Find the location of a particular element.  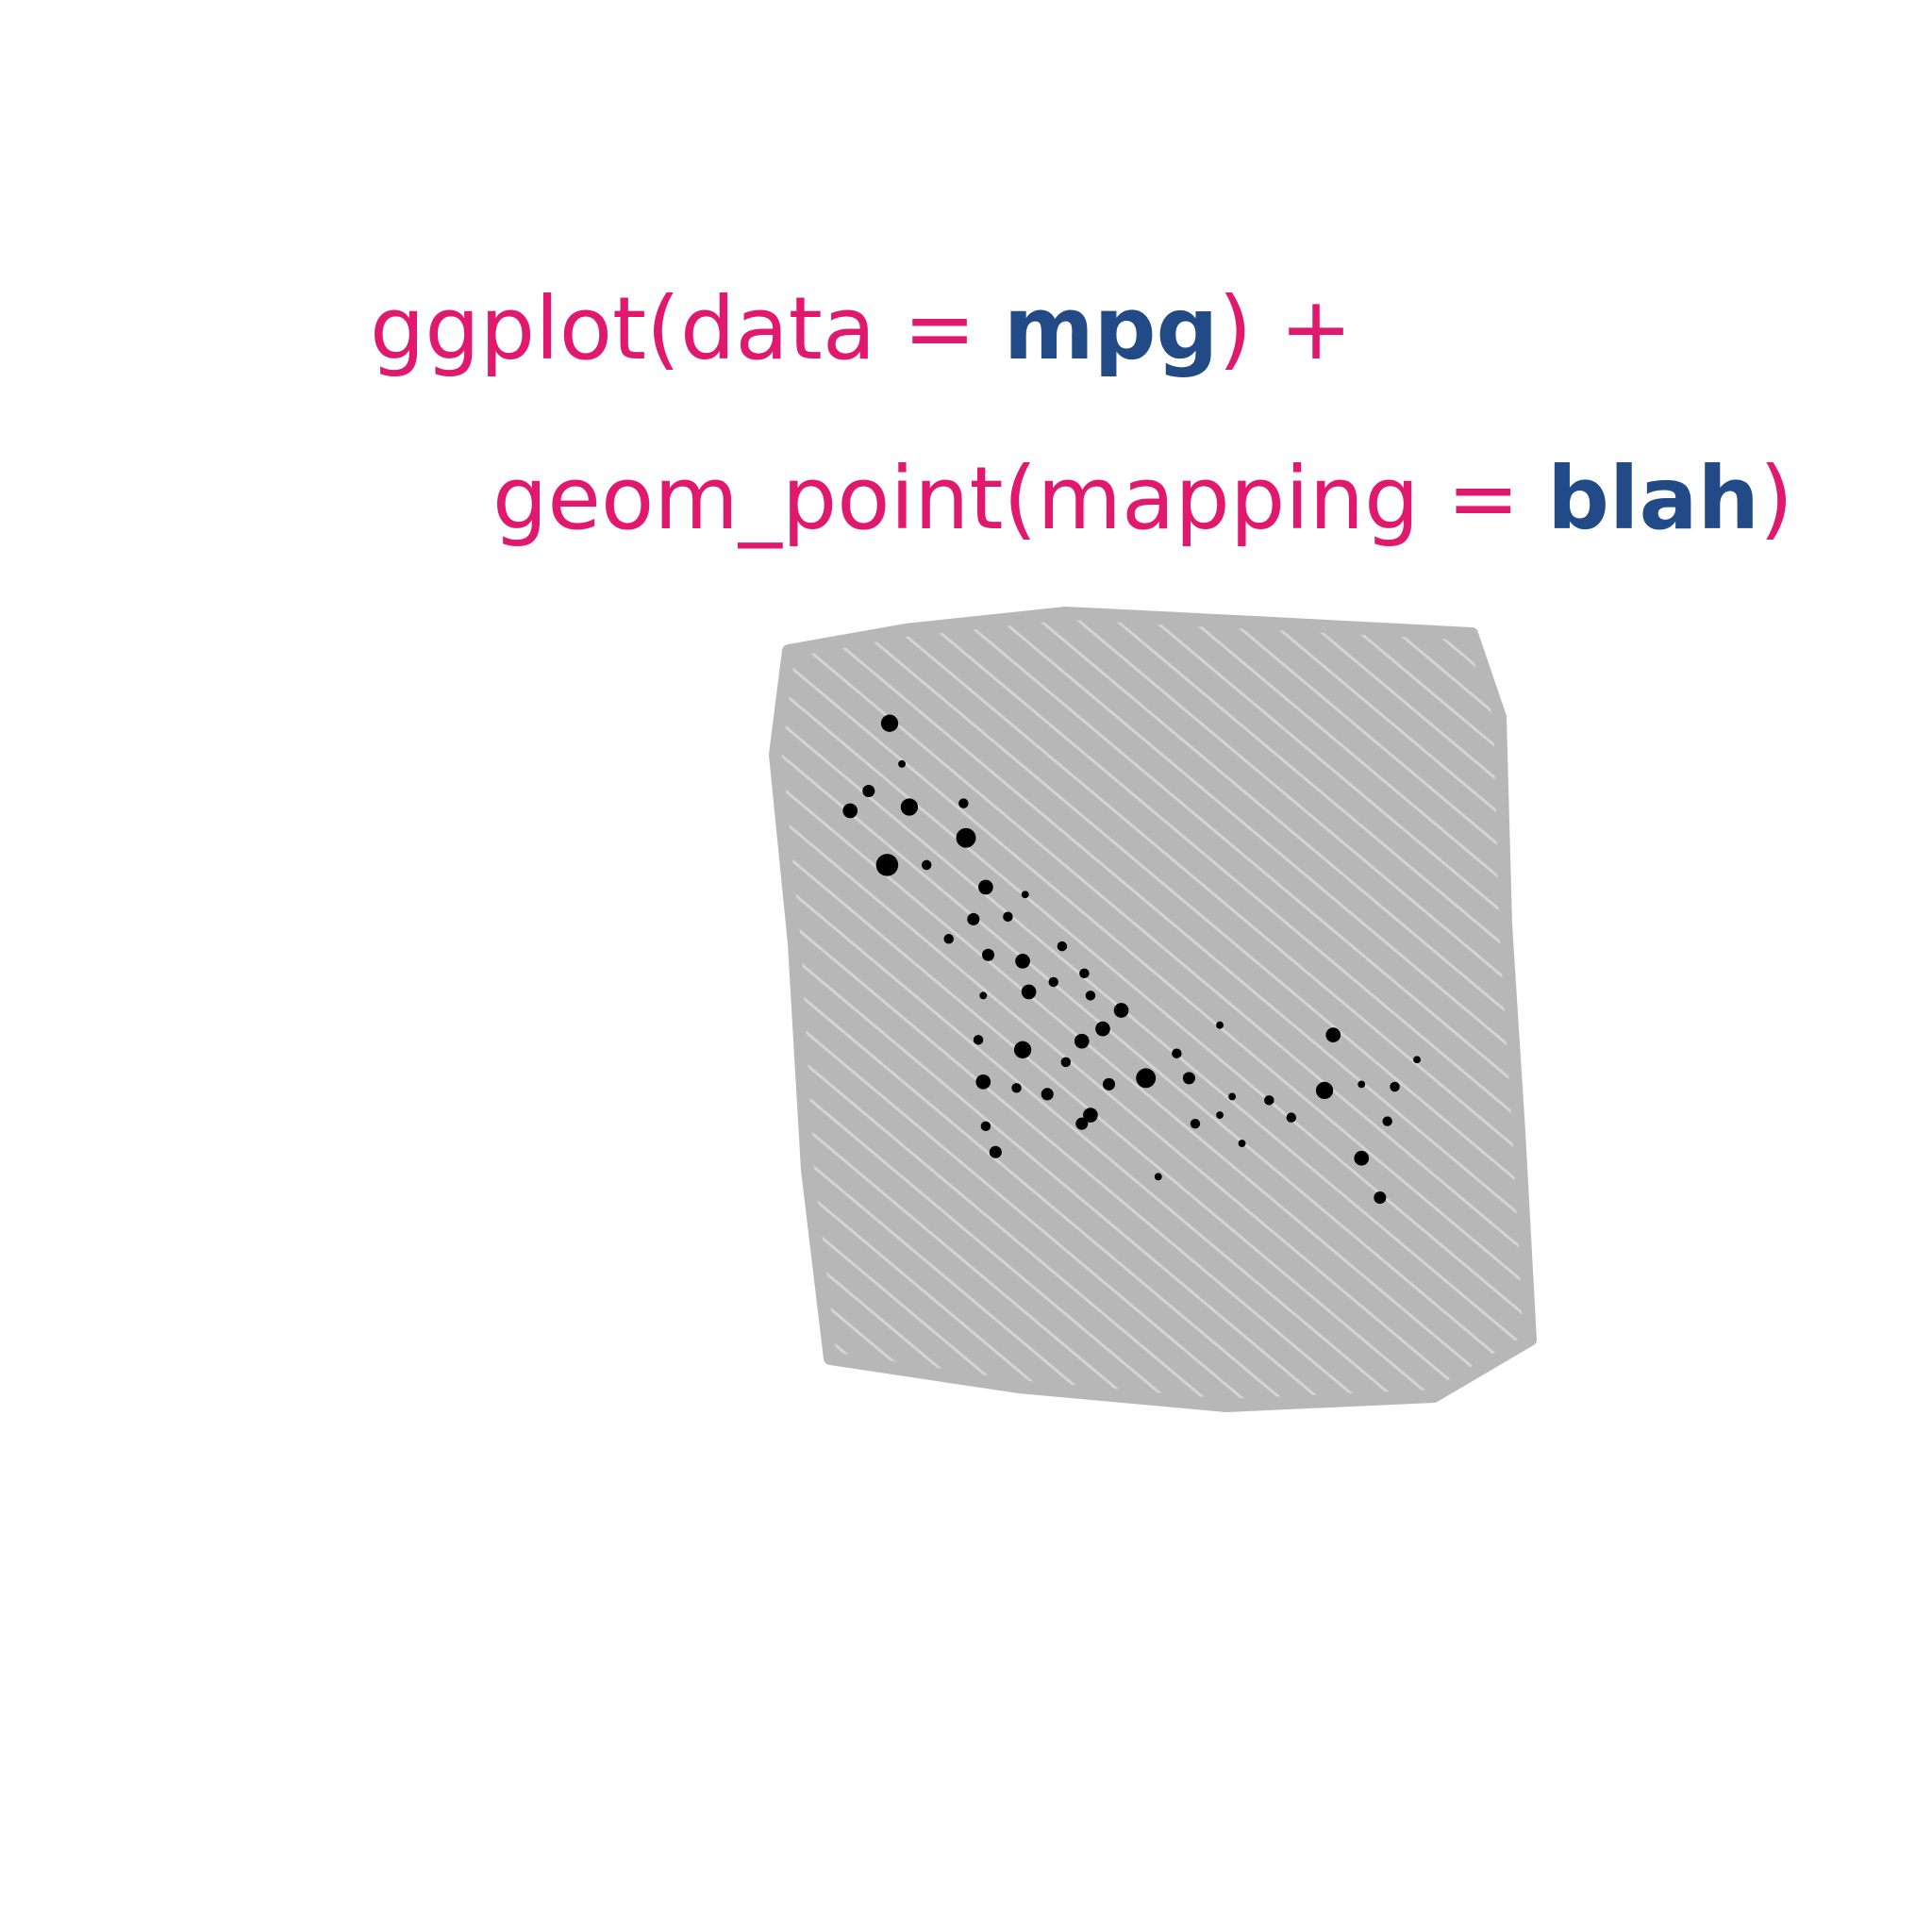

code-call: ggplot(data = is located at coordinates (687, 328).